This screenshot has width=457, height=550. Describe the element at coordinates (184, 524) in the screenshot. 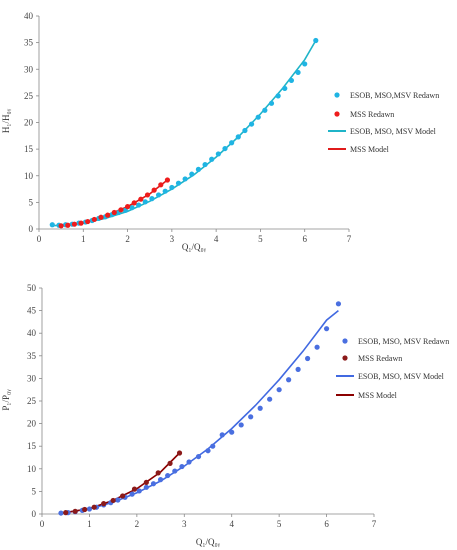

I see `x-tick-label: 3` at that location.